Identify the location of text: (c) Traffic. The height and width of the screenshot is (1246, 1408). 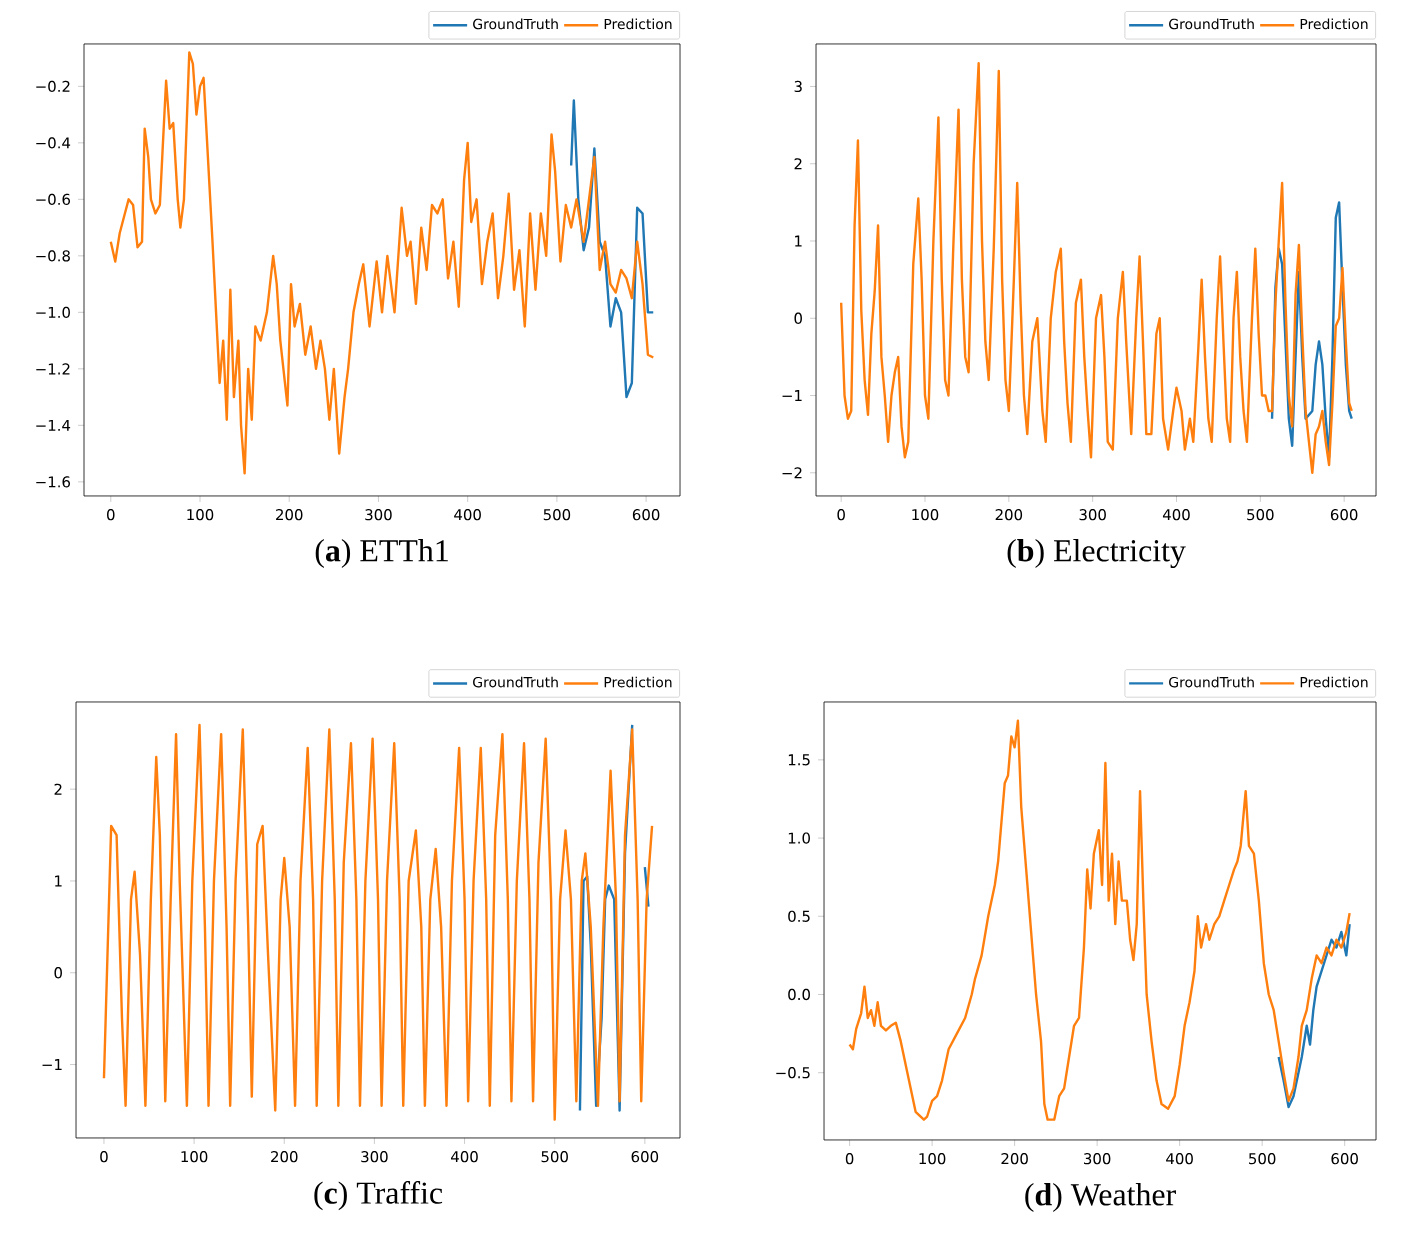
(378, 1196).